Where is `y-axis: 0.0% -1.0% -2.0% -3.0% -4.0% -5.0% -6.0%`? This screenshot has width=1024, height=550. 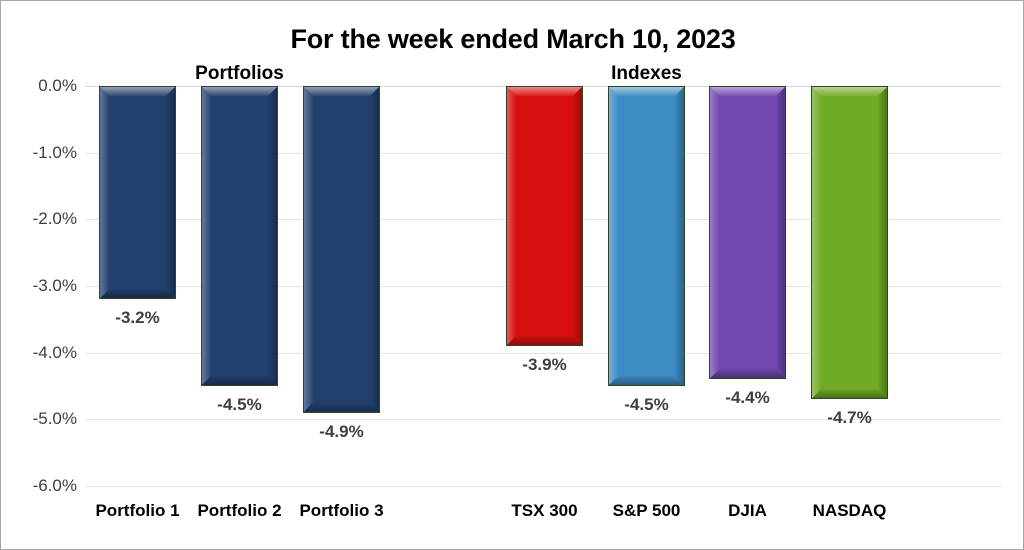
y-axis: 0.0% -1.0% -2.0% -3.0% -4.0% -5.0% -6.0% is located at coordinates (39, 285).